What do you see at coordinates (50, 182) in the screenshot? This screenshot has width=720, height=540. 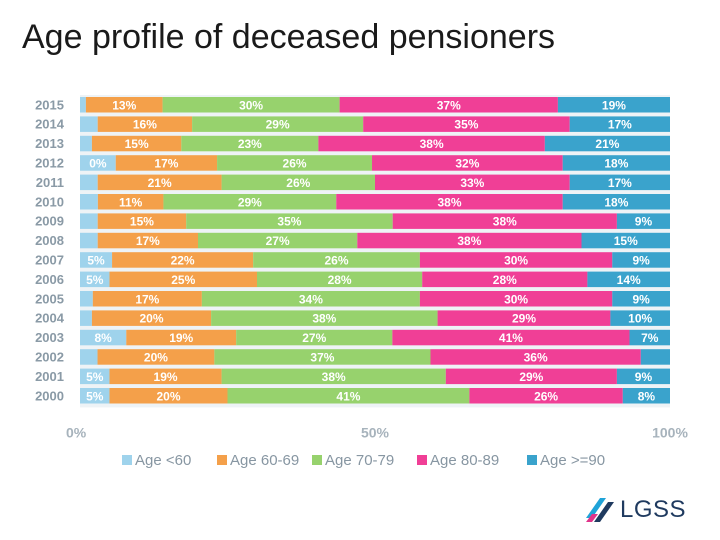 I see `year-label: 2011` at bounding box center [50, 182].